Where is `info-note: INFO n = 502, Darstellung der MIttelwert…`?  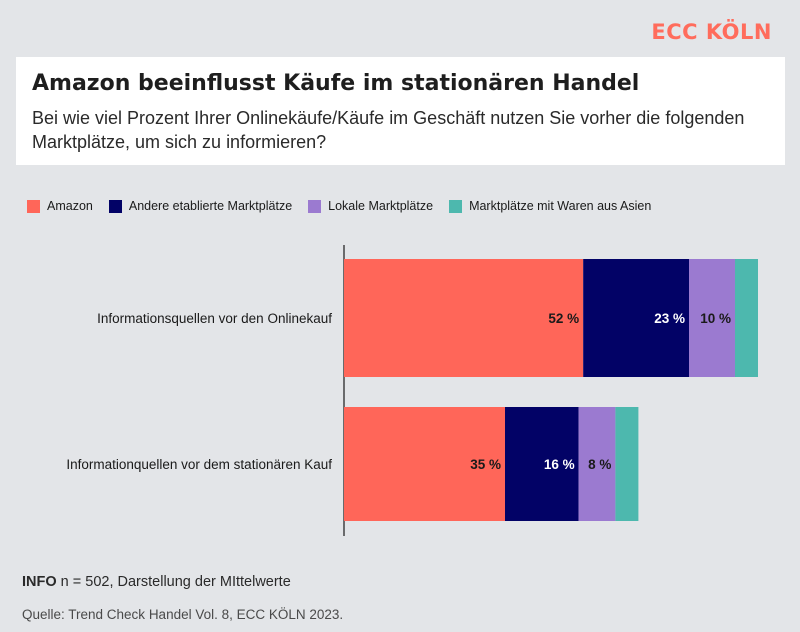
info-note: INFO n = 502, Darstellung der MIttelwert… is located at coordinates (156, 582).